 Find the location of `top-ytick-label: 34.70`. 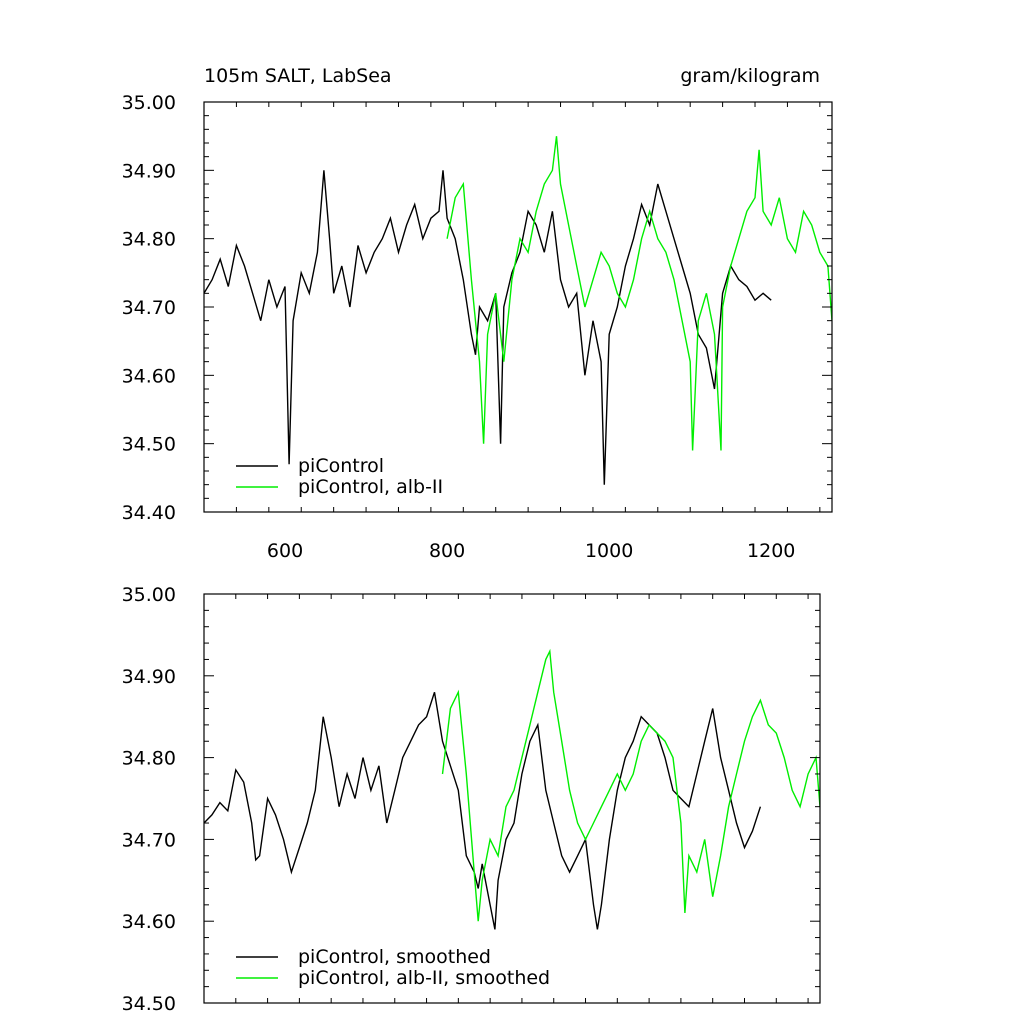

top-ytick-label: 34.70 is located at coordinates (149, 308).